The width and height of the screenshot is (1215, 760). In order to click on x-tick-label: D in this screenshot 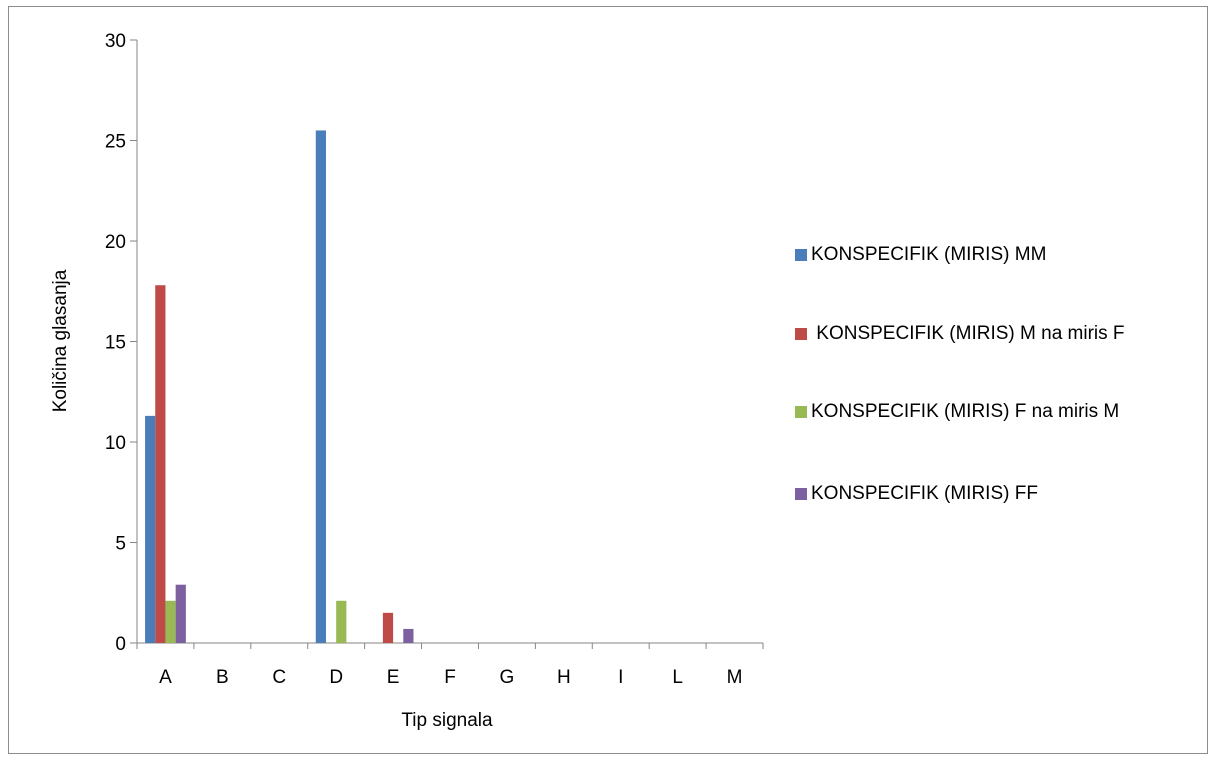, I will do `click(336, 677)`.